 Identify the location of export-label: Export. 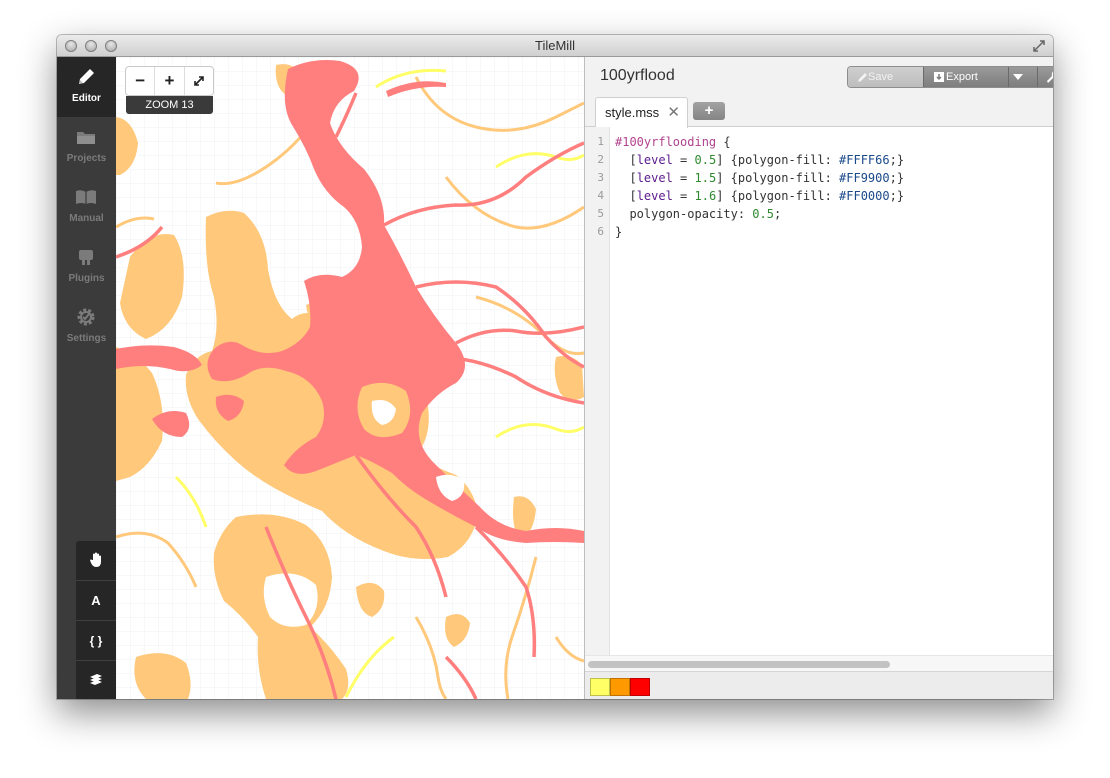
(962, 77).